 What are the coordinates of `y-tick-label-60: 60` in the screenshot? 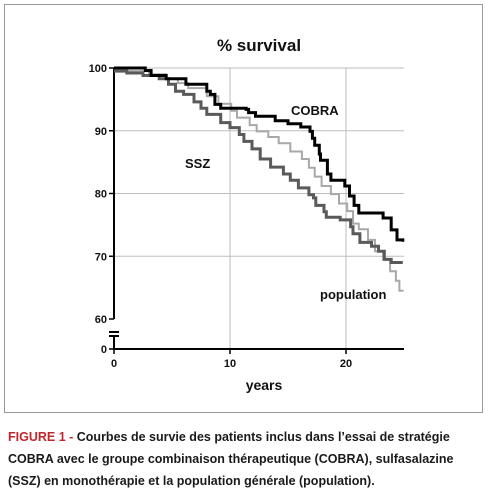 It's located at (101, 320).